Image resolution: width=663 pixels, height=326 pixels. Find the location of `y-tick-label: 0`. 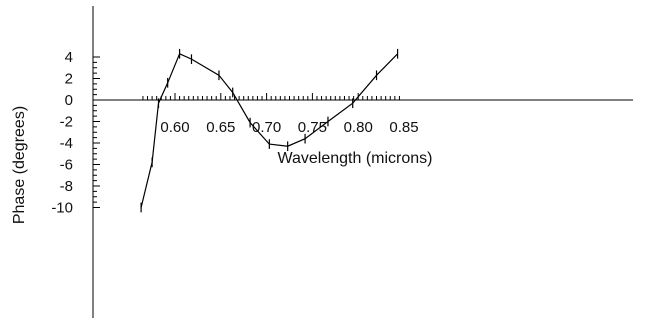

y-tick-label: 0 is located at coordinates (69, 100).